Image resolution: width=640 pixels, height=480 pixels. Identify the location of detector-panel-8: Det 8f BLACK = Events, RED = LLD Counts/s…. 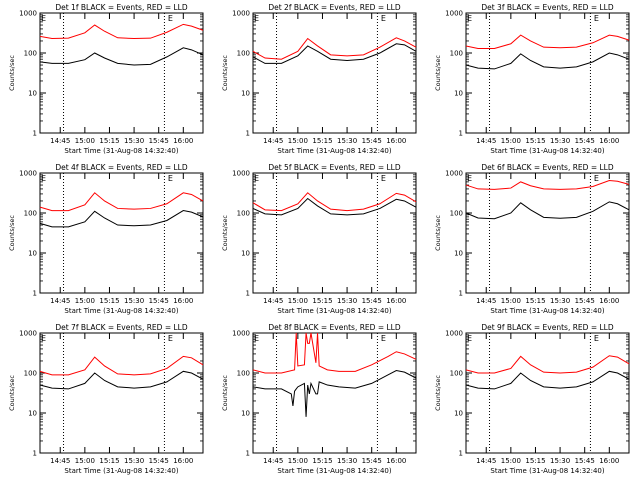
(319, 399).